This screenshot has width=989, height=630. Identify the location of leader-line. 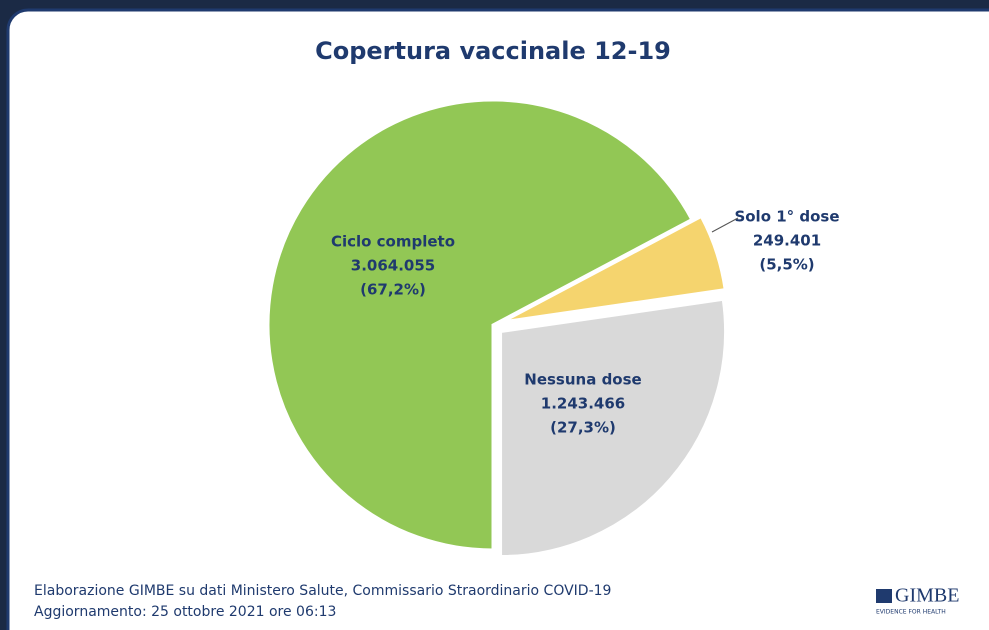
(725, 225).